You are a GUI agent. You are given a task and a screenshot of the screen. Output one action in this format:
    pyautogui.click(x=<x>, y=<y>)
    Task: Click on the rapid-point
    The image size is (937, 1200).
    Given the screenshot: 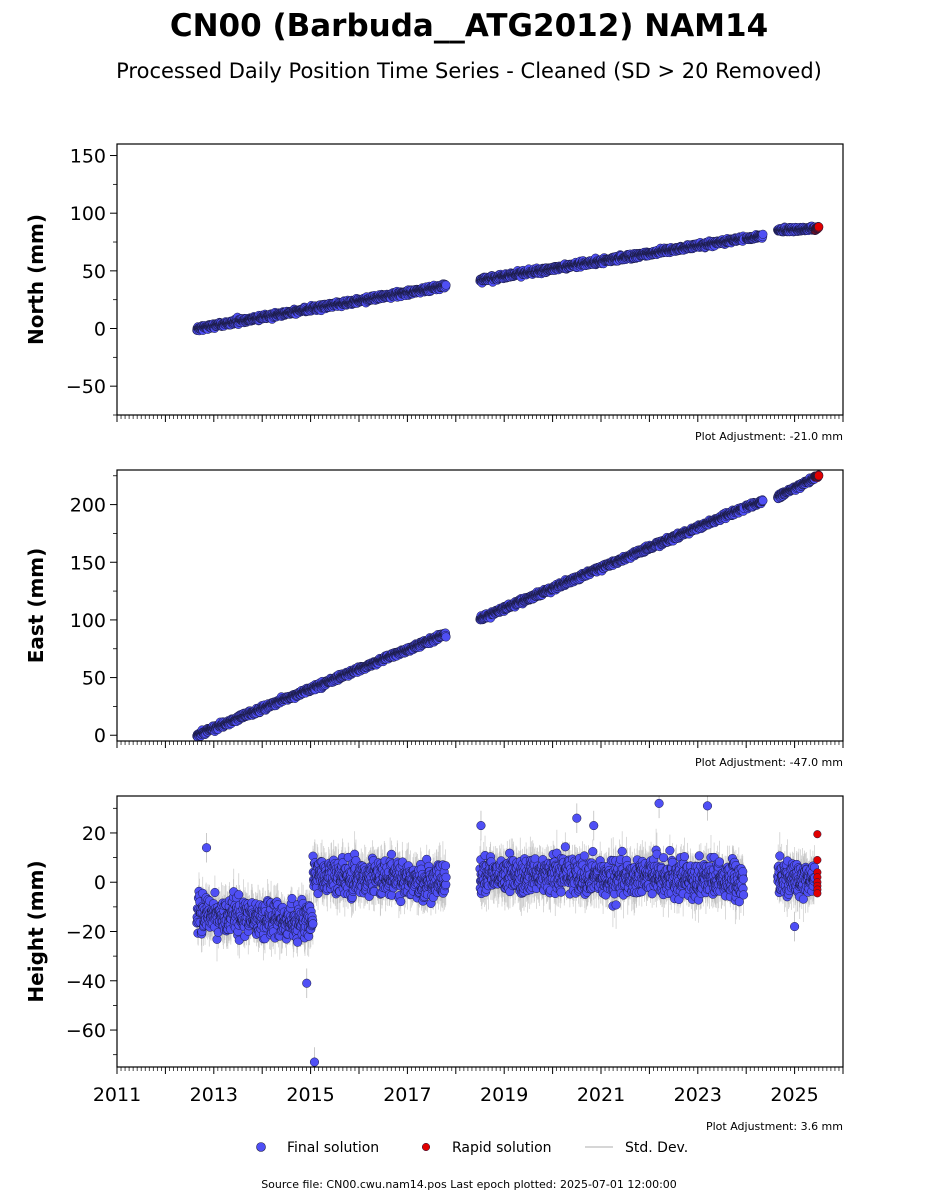 What is the action you would take?
    pyautogui.click(x=819, y=227)
    